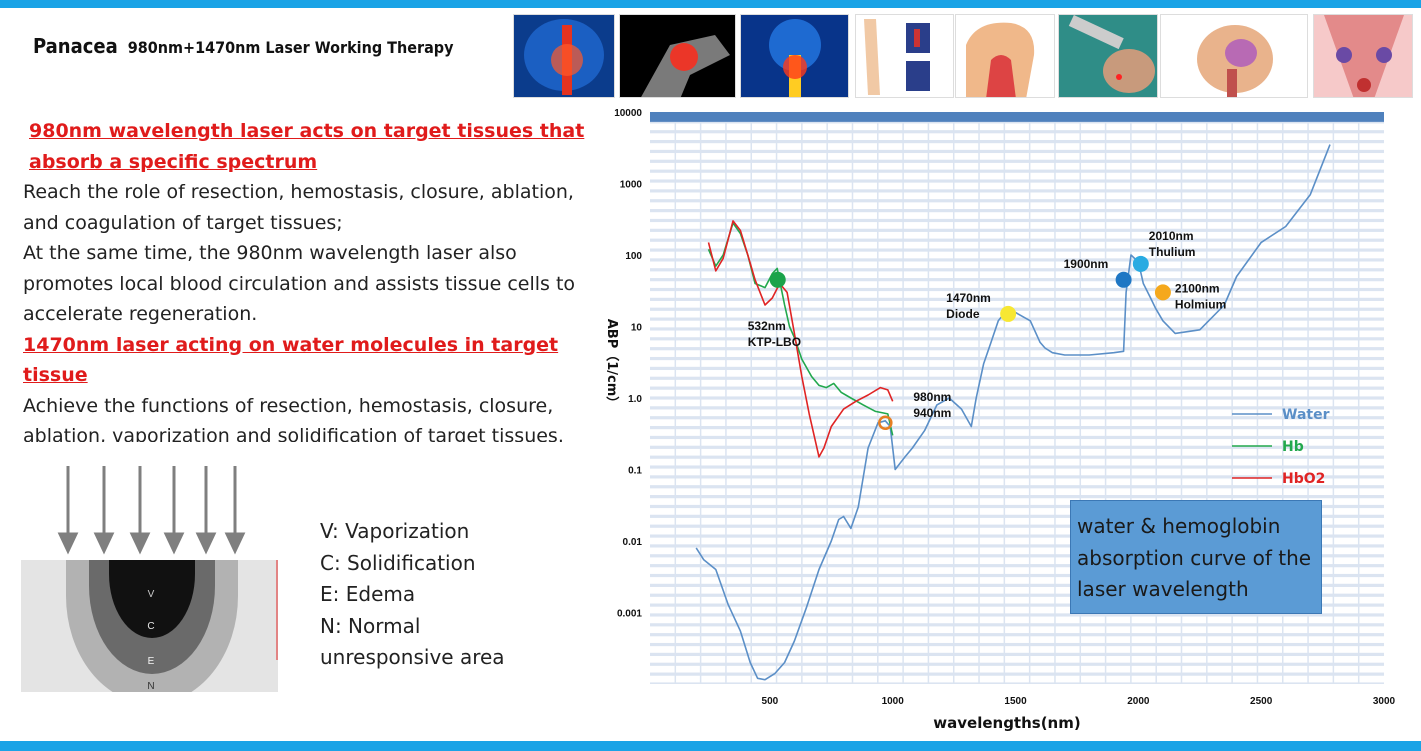  I want to click on x-axis-label: wavelengths(nm), so click(1006, 723).